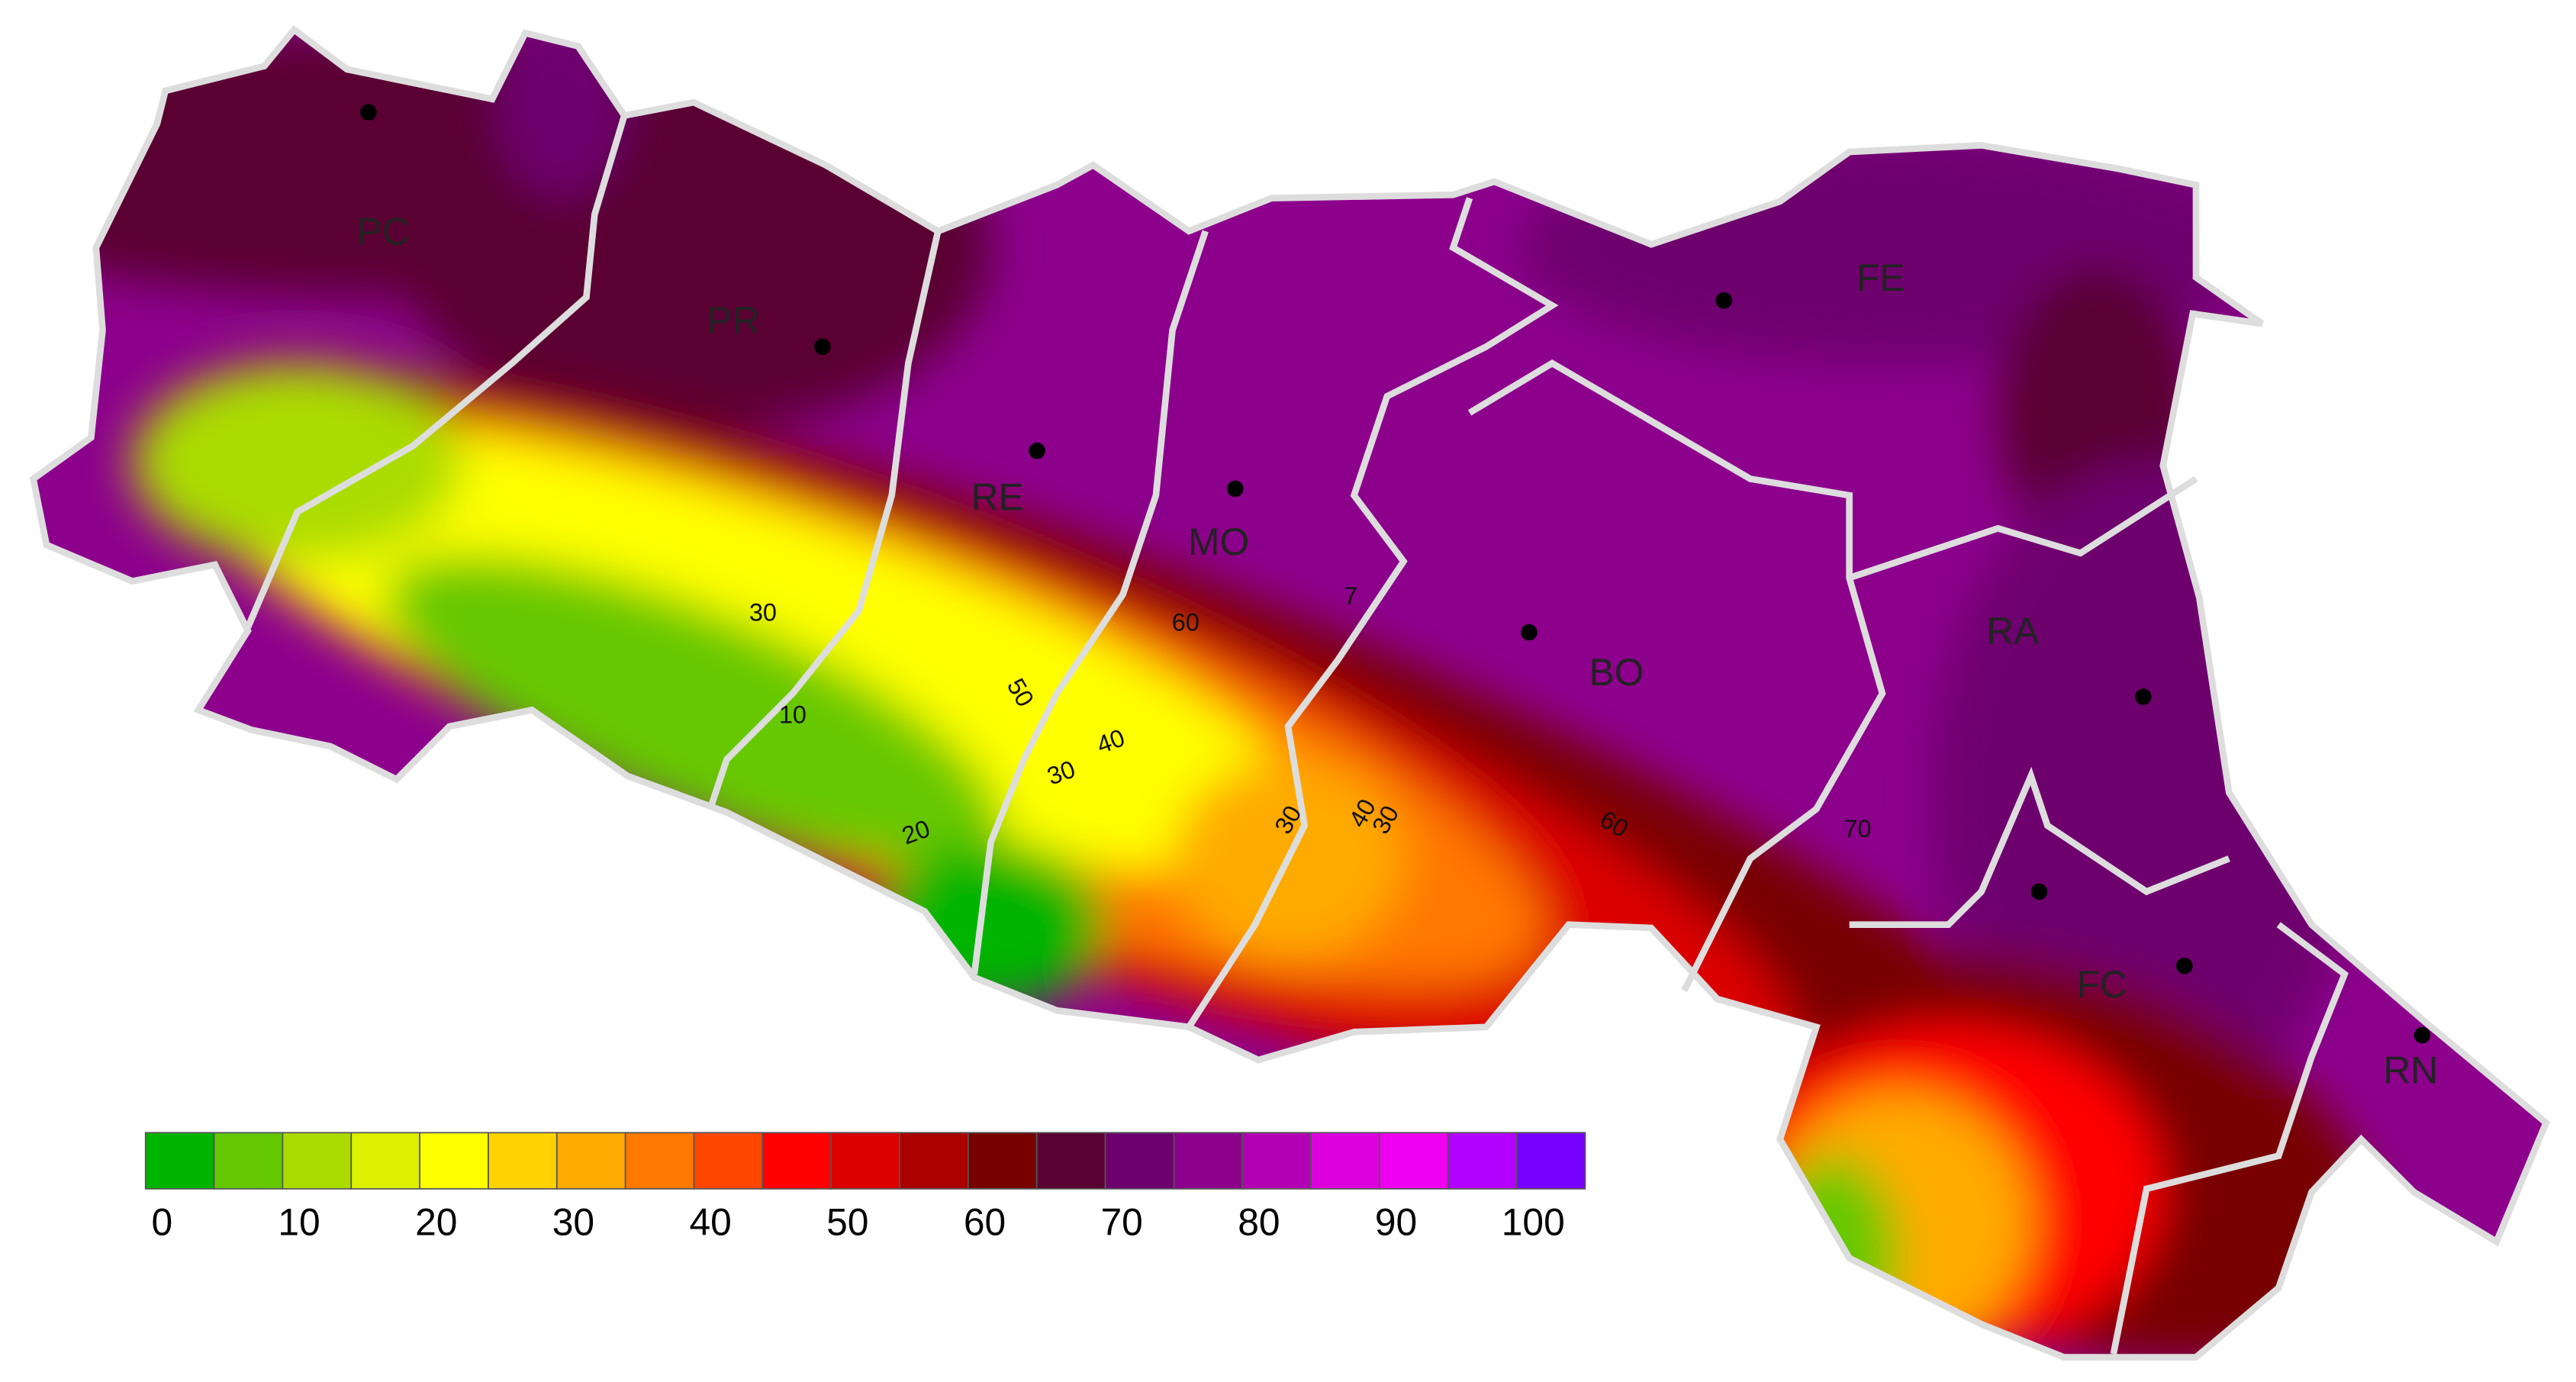 Image resolution: width=2576 pixels, height=1382 pixels. I want to click on colorbar-tick-label: 10, so click(299, 1221).